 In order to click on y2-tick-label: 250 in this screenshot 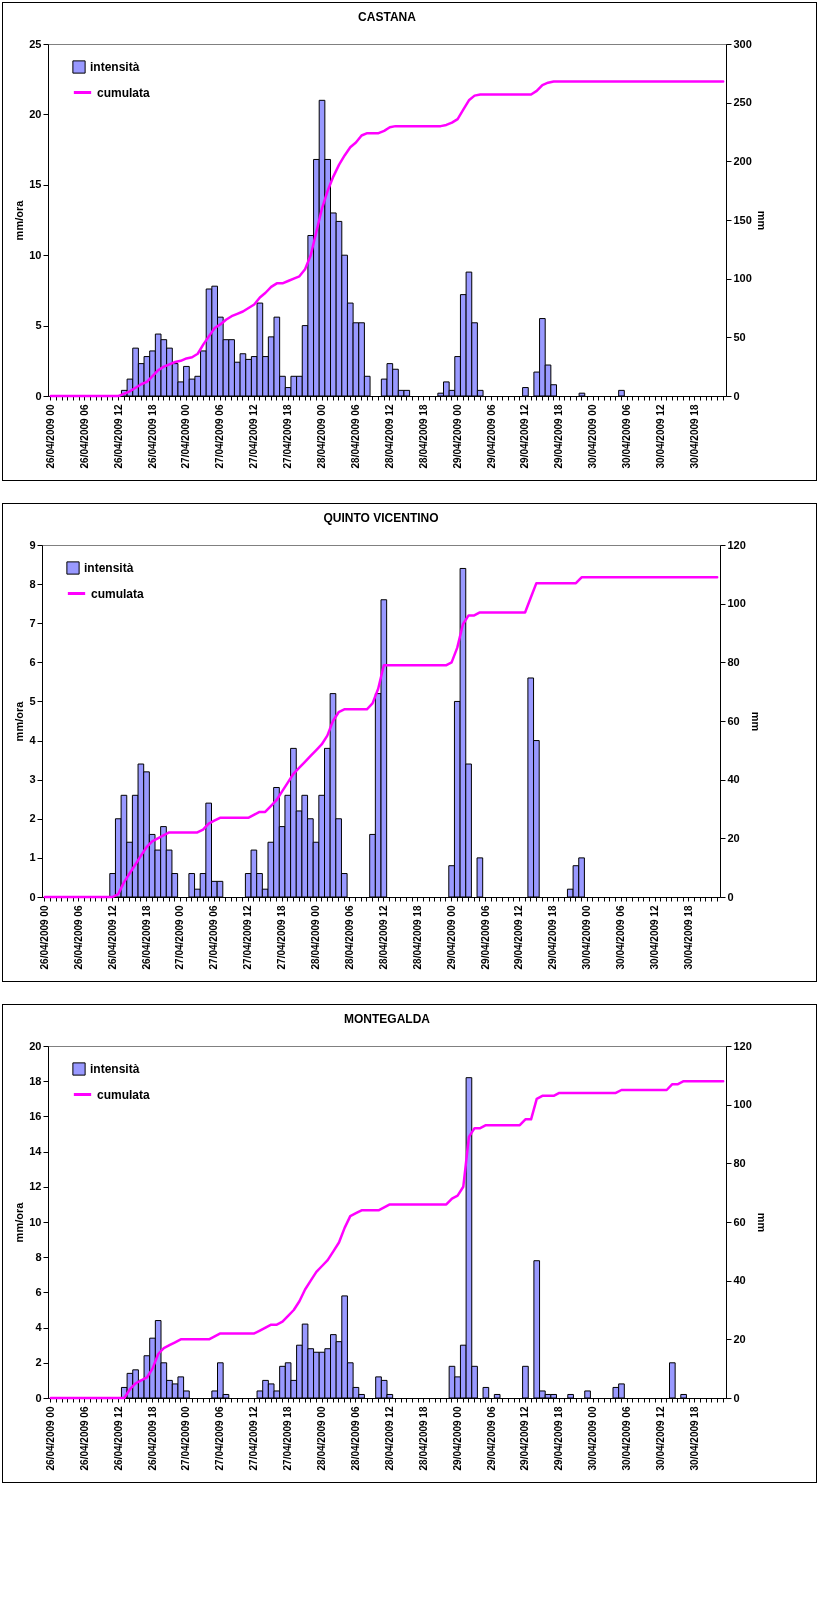, I will do `click(742, 102)`.